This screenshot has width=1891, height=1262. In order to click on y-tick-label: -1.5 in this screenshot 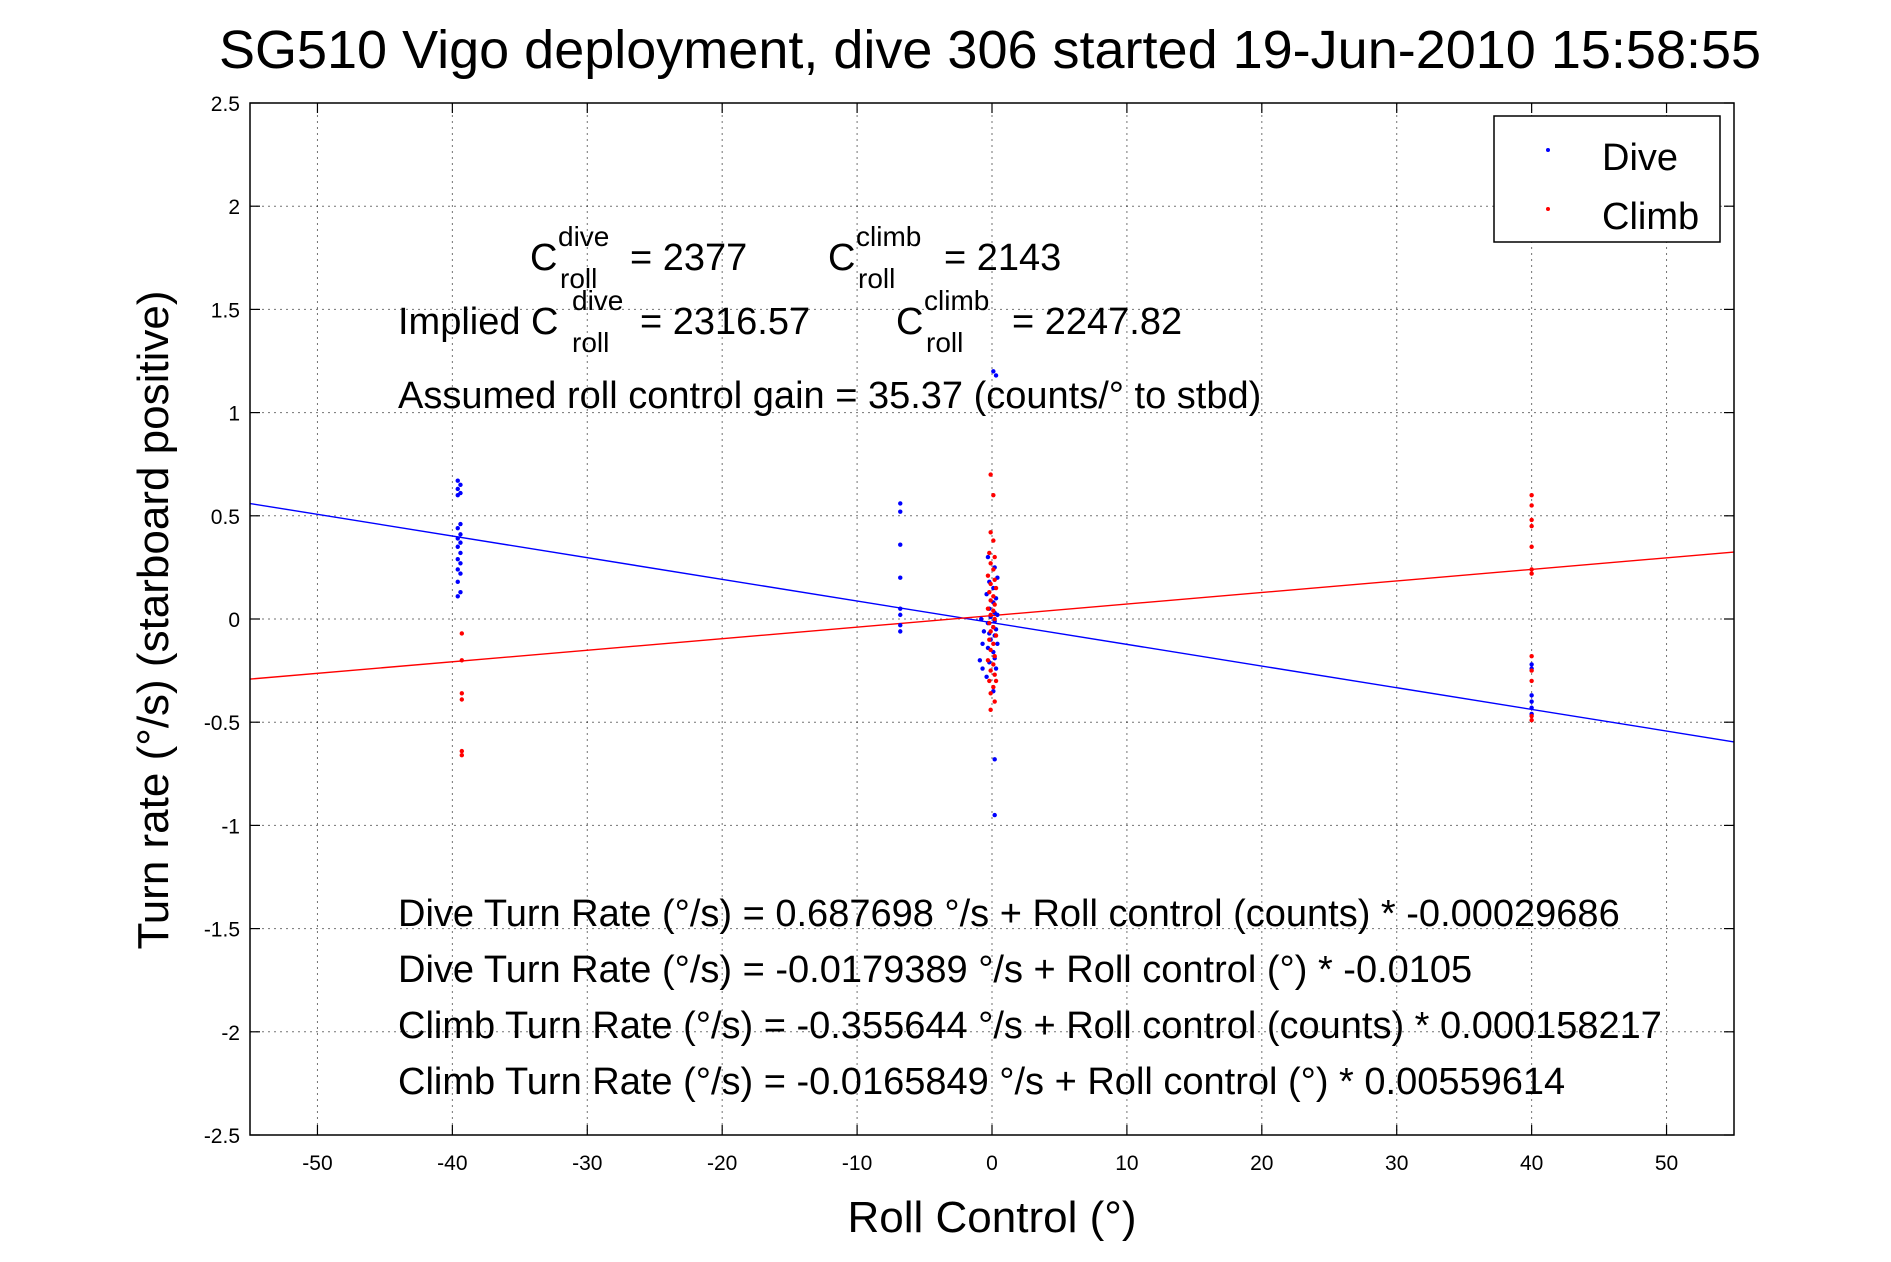, I will do `click(222, 930)`.